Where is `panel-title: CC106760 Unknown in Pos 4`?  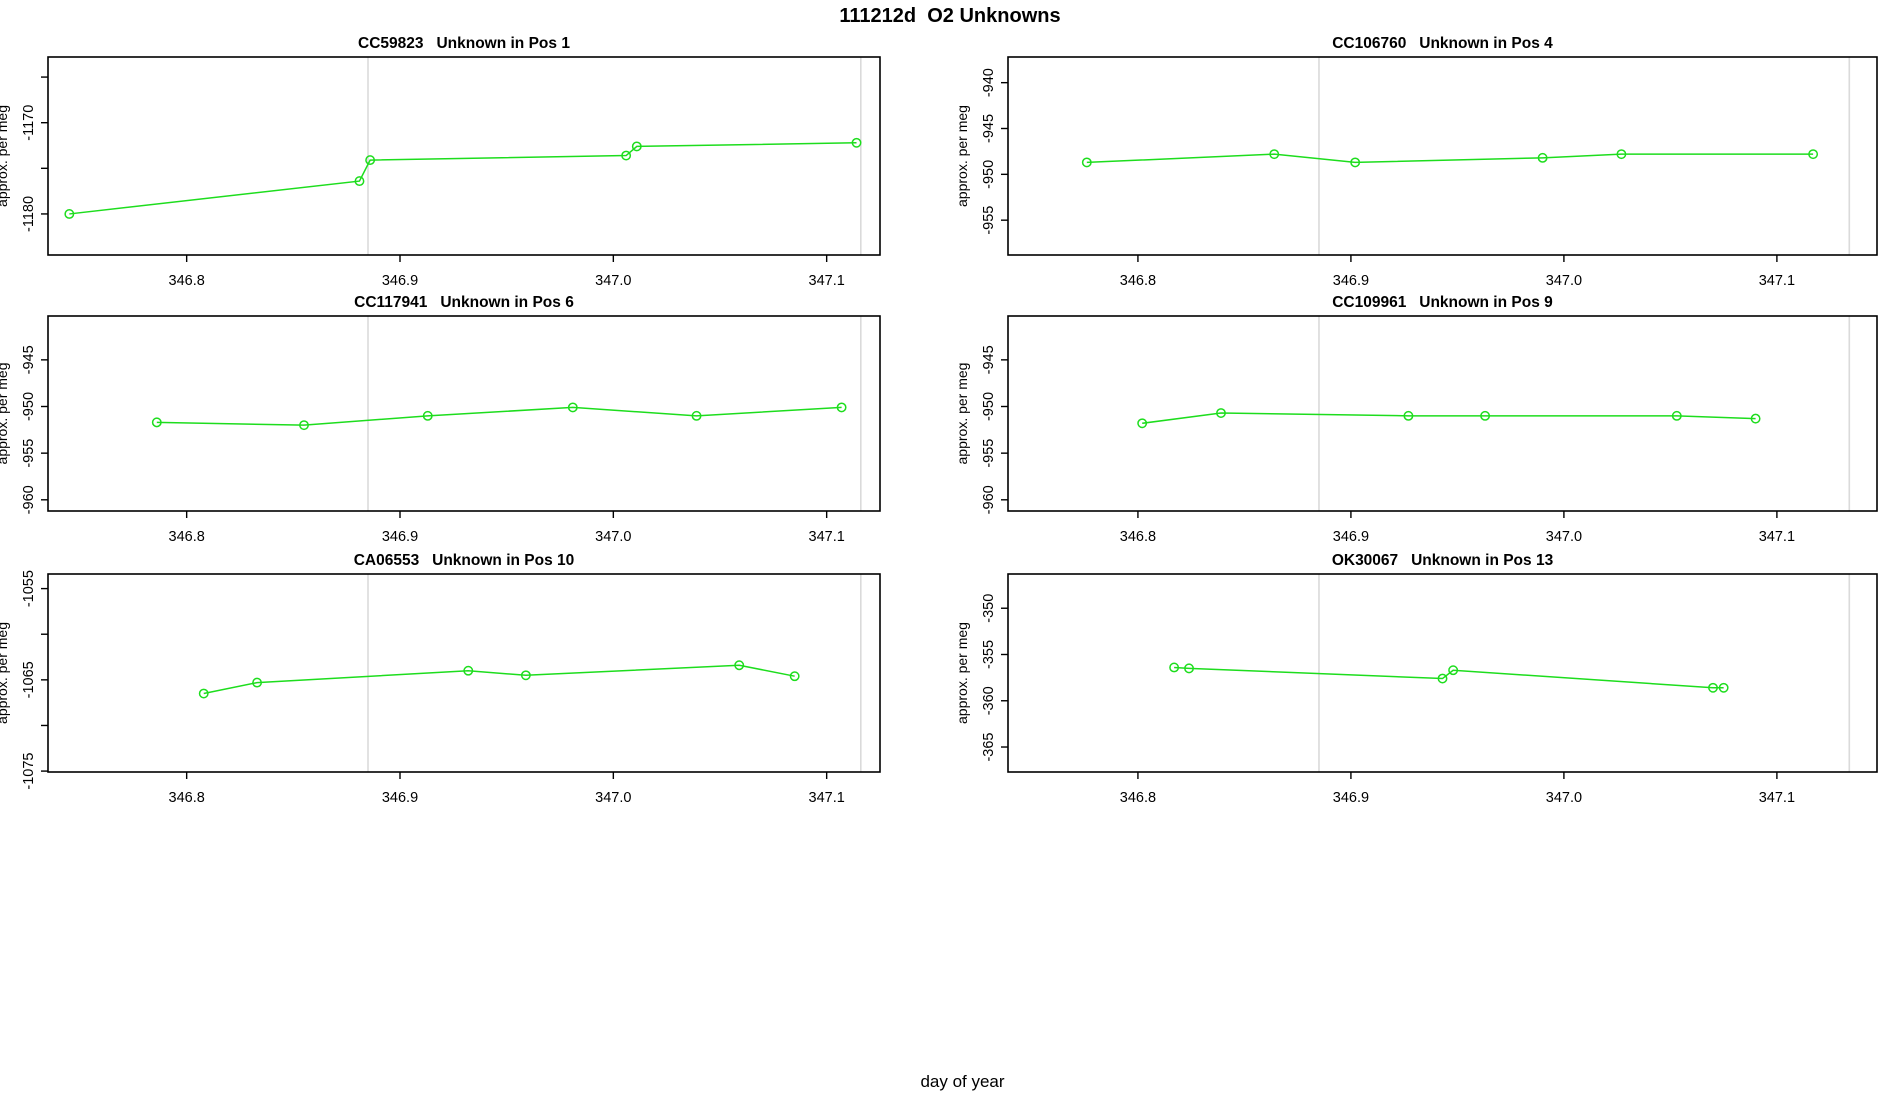
panel-title: CC106760 Unknown in Pos 4 is located at coordinates (1442, 43).